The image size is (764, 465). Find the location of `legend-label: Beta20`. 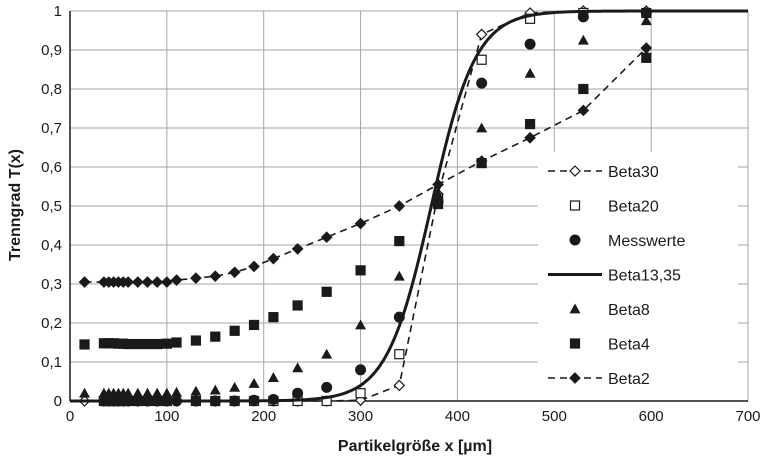

legend-label: Beta20 is located at coordinates (633, 207).